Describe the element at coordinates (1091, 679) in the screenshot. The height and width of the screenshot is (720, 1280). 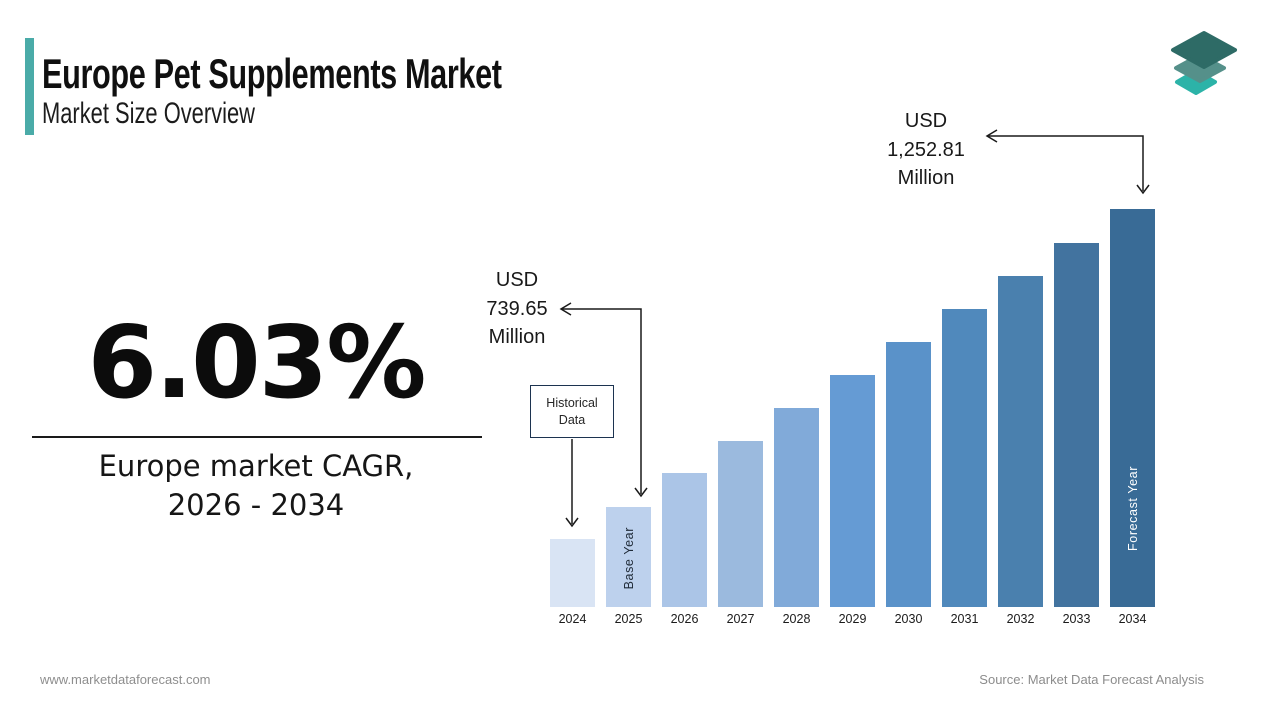
I see `source-credit: Source: Market Data Forecast Analysis` at that location.